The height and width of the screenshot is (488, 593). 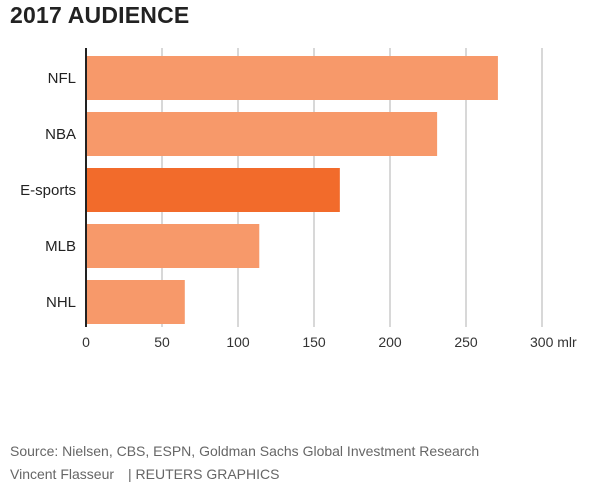 I want to click on x-tick-label-300: 300 mlr, so click(x=553, y=342).